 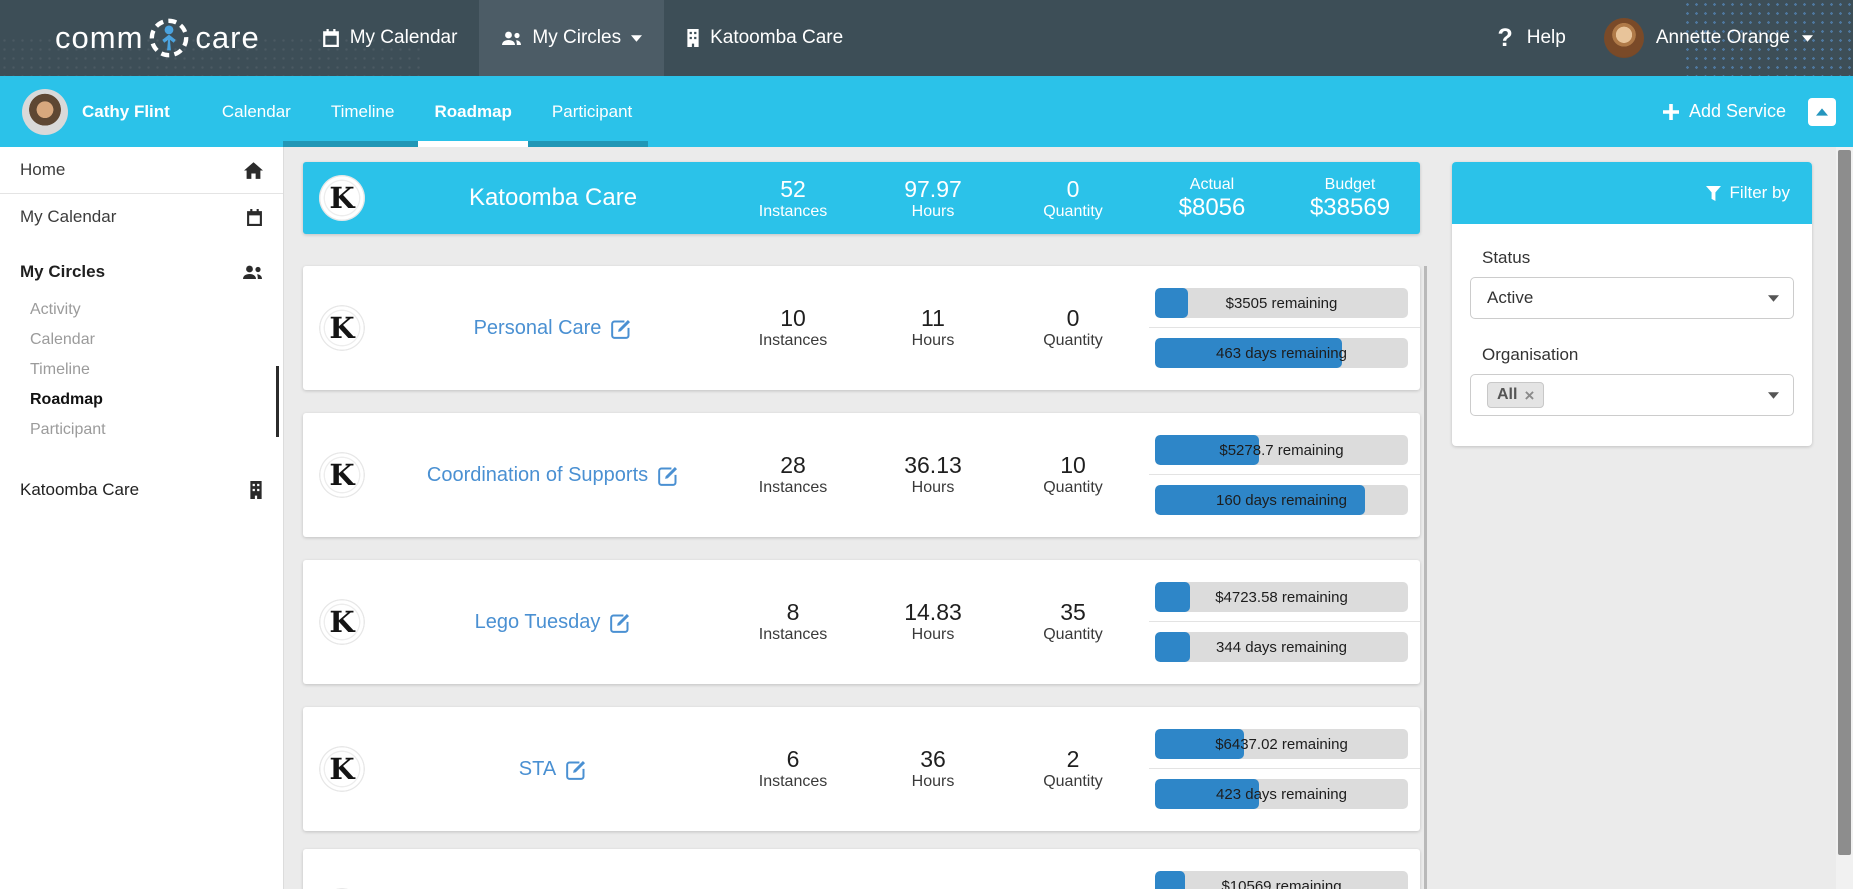 What do you see at coordinates (764, 38) in the screenshot?
I see `topnav-item-katoomba-care: Katoomba Care` at bounding box center [764, 38].